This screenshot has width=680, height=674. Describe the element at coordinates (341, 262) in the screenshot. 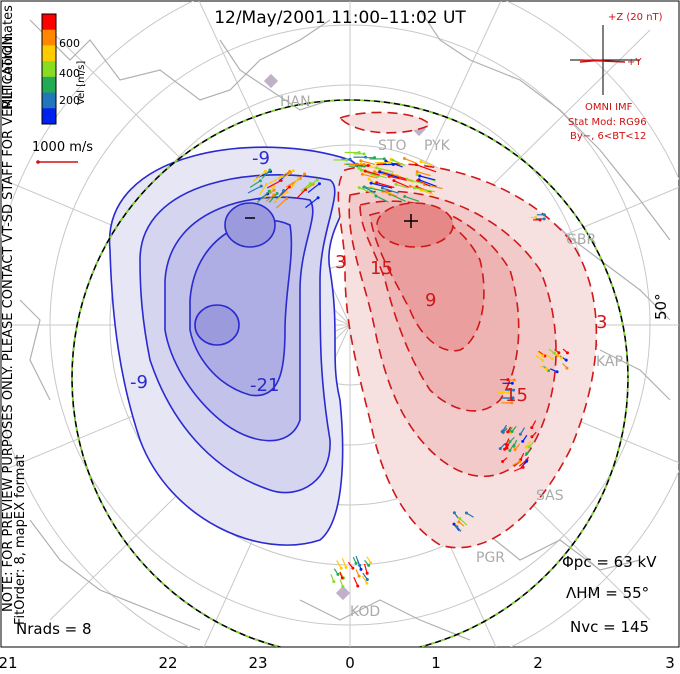

I see `contour-label-pos-1: 3` at that location.